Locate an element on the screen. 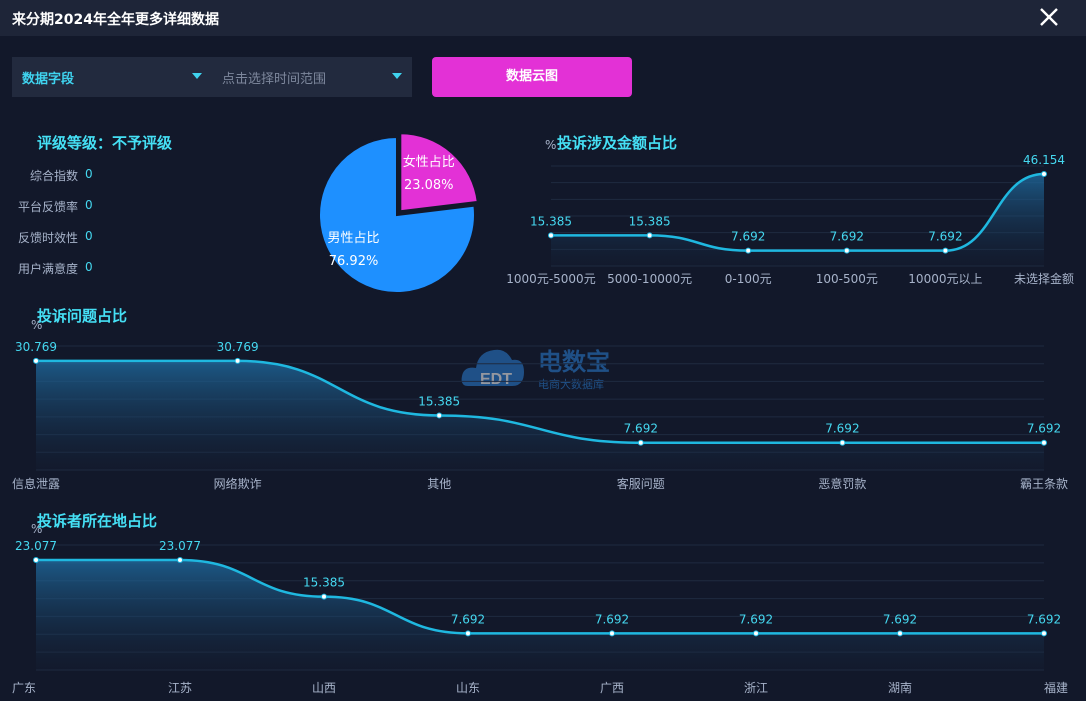 The width and height of the screenshot is (1086, 701). metric-label: 用户满意度 is located at coordinates (47, 269).